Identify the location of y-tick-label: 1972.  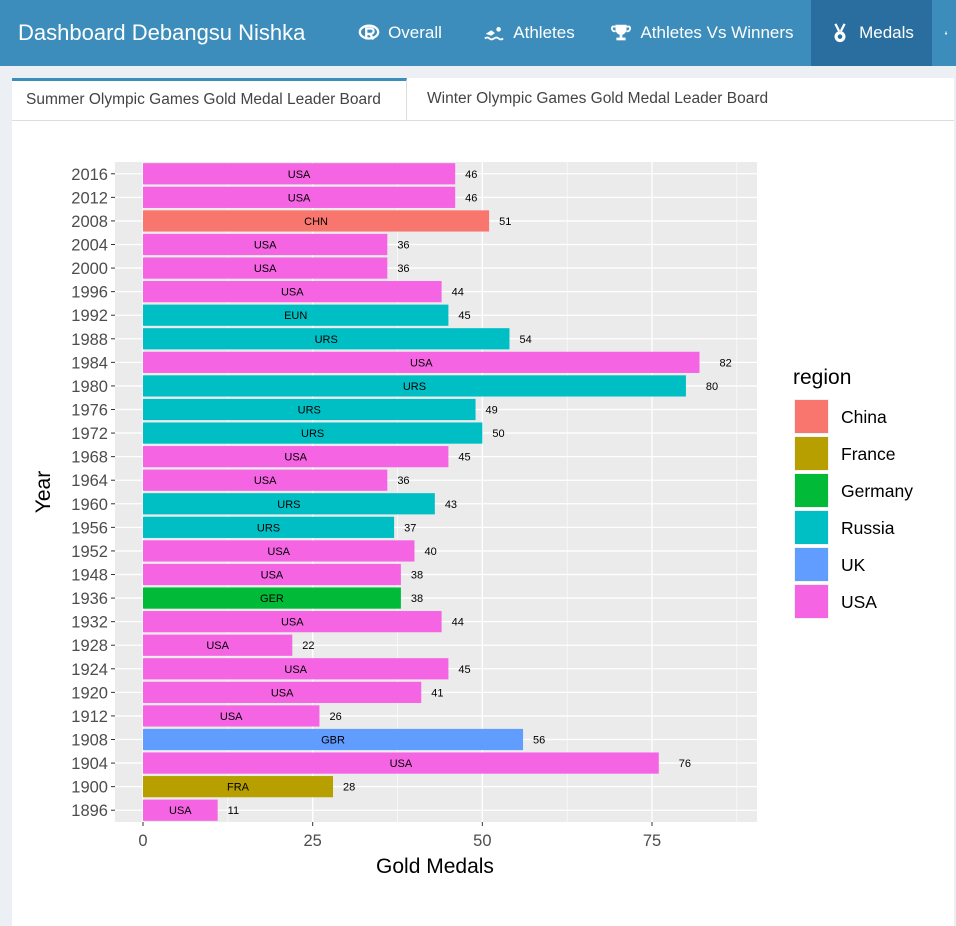
(89, 434).